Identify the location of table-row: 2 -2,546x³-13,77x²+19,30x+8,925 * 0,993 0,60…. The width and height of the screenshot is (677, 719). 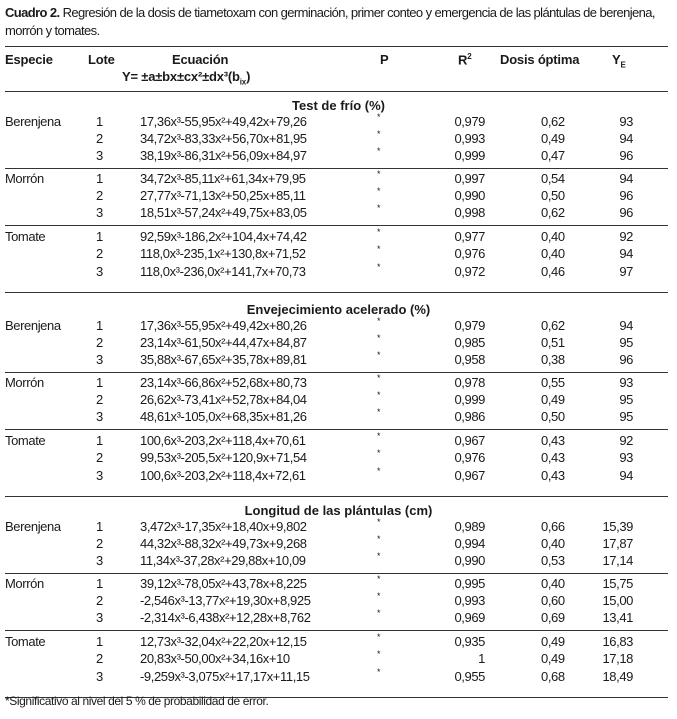
(338, 600).